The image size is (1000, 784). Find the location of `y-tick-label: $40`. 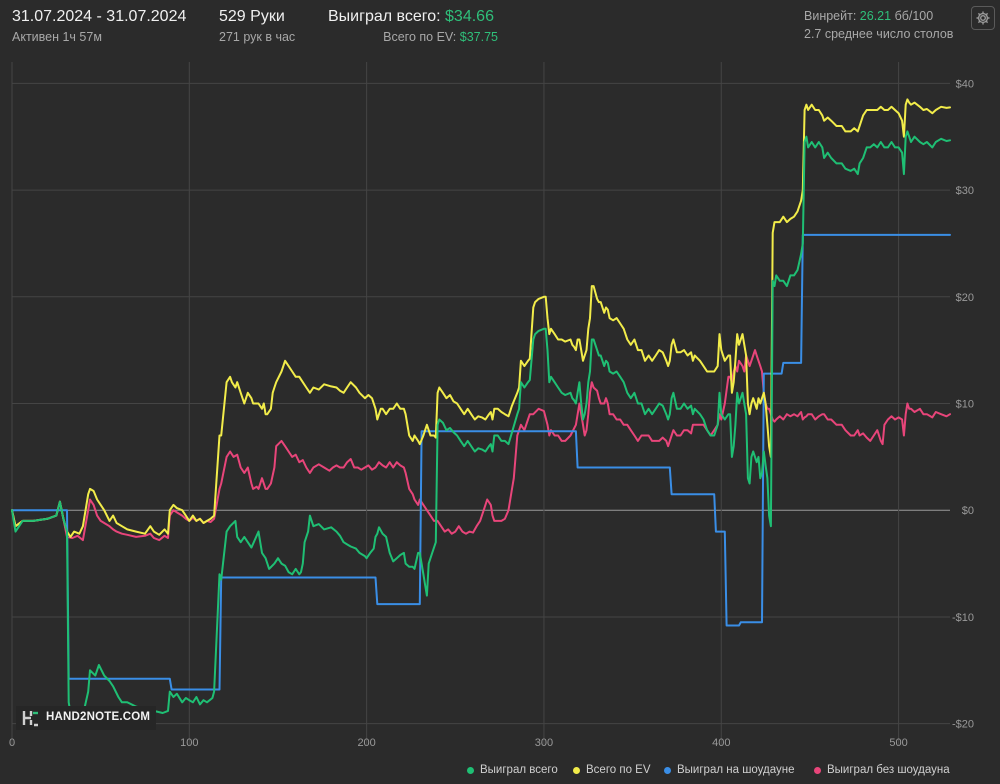

y-tick-label: $40 is located at coordinates (965, 84).